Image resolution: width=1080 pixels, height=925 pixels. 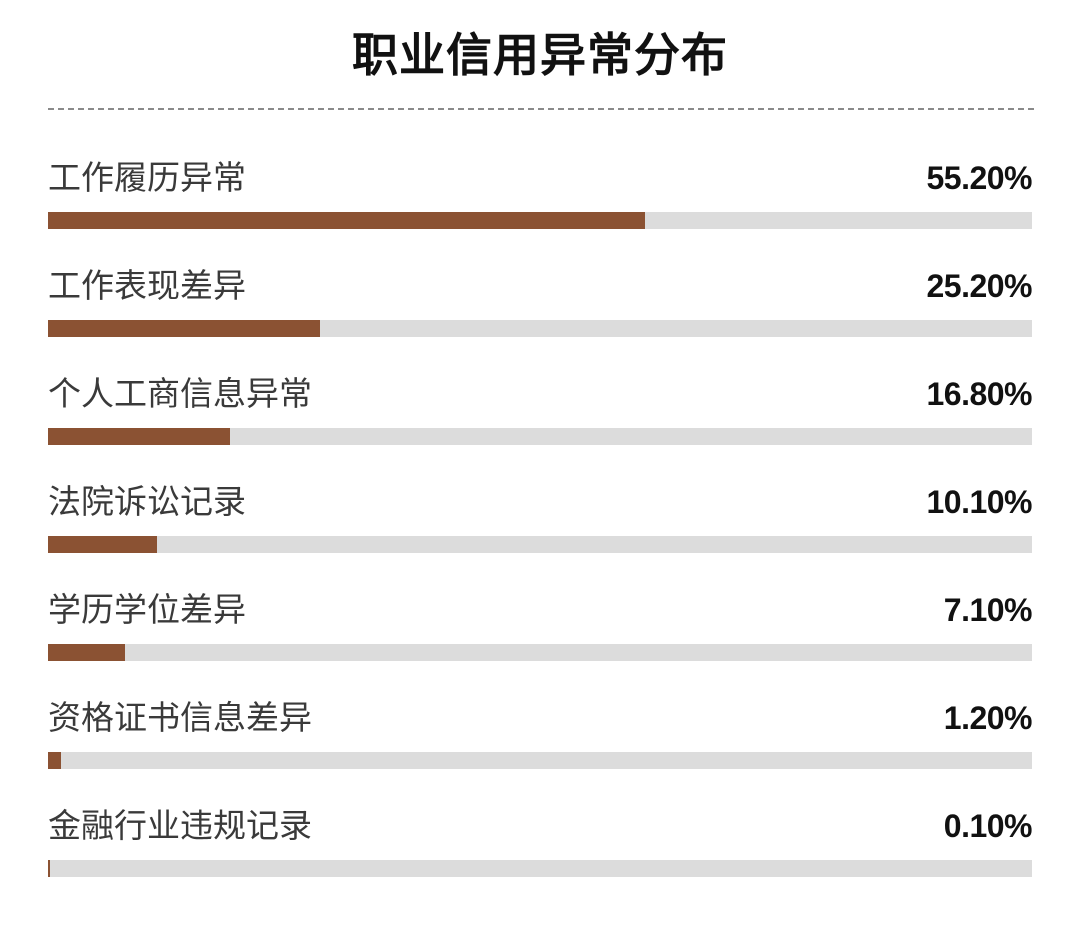 I want to click on bar-row: 工作表现差异 25.20%, so click(x=540, y=312).